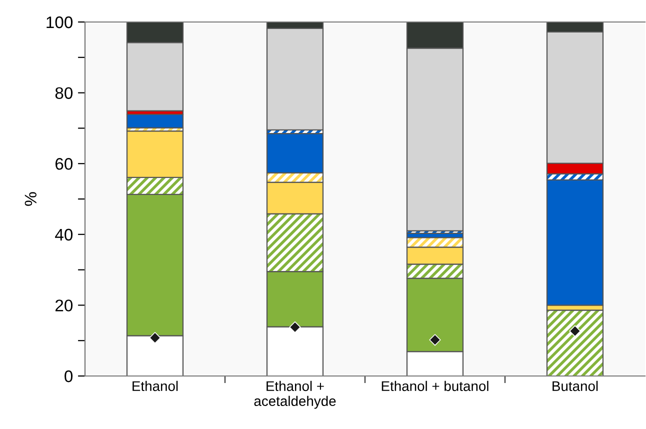 The width and height of the screenshot is (646, 429). What do you see at coordinates (59, 22) in the screenshot?
I see `y-tick-label: 100` at bounding box center [59, 22].